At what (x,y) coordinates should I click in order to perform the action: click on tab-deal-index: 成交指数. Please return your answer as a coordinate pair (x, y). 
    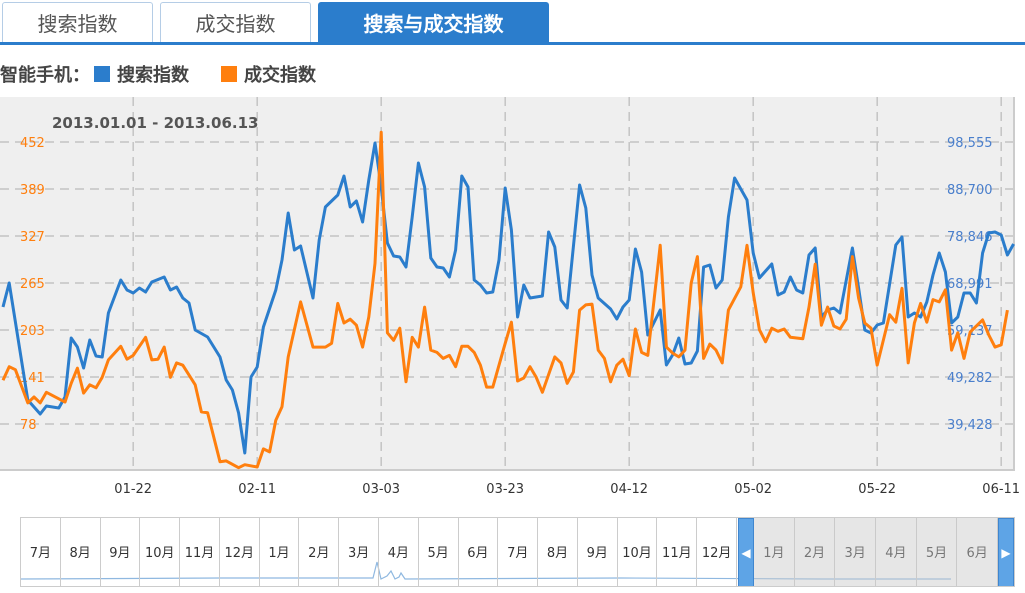
    Looking at the image, I should click on (235, 22).